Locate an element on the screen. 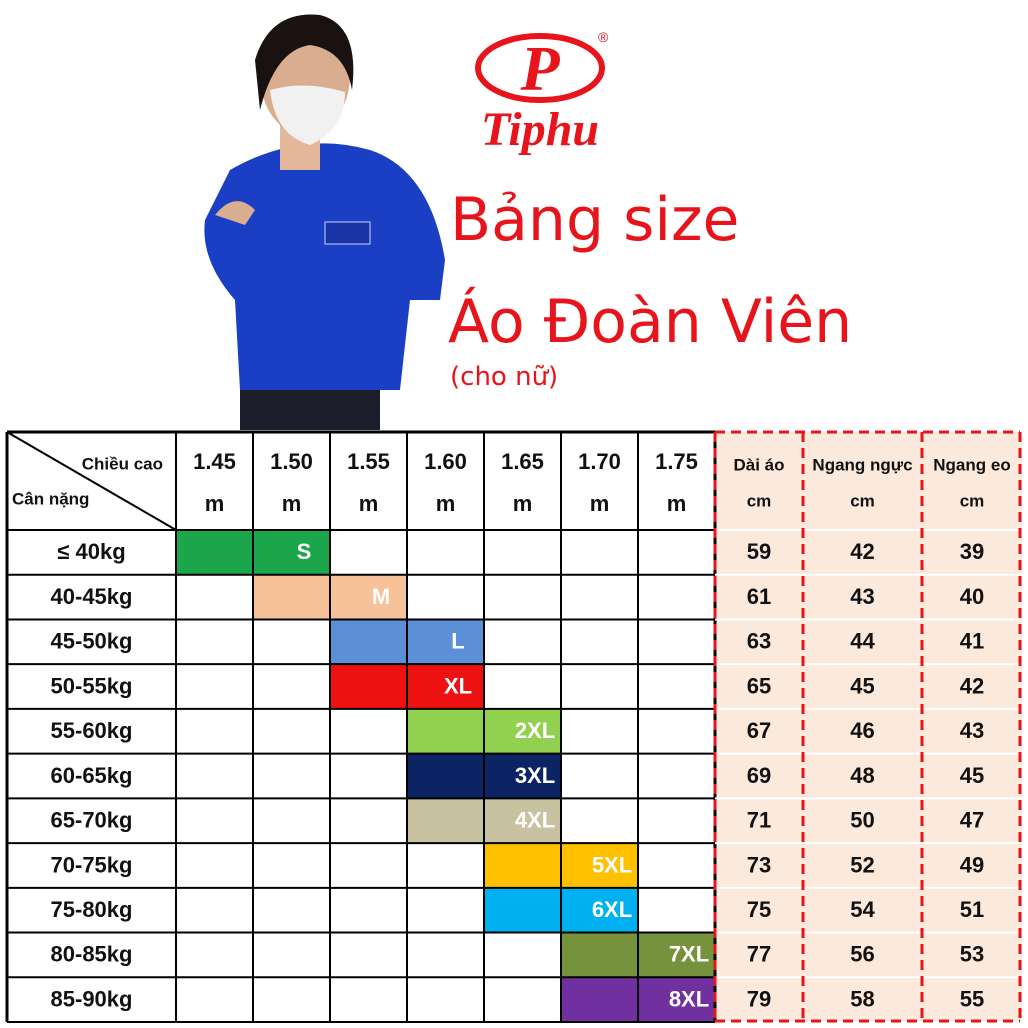  measure-value: 54 is located at coordinates (862, 909).